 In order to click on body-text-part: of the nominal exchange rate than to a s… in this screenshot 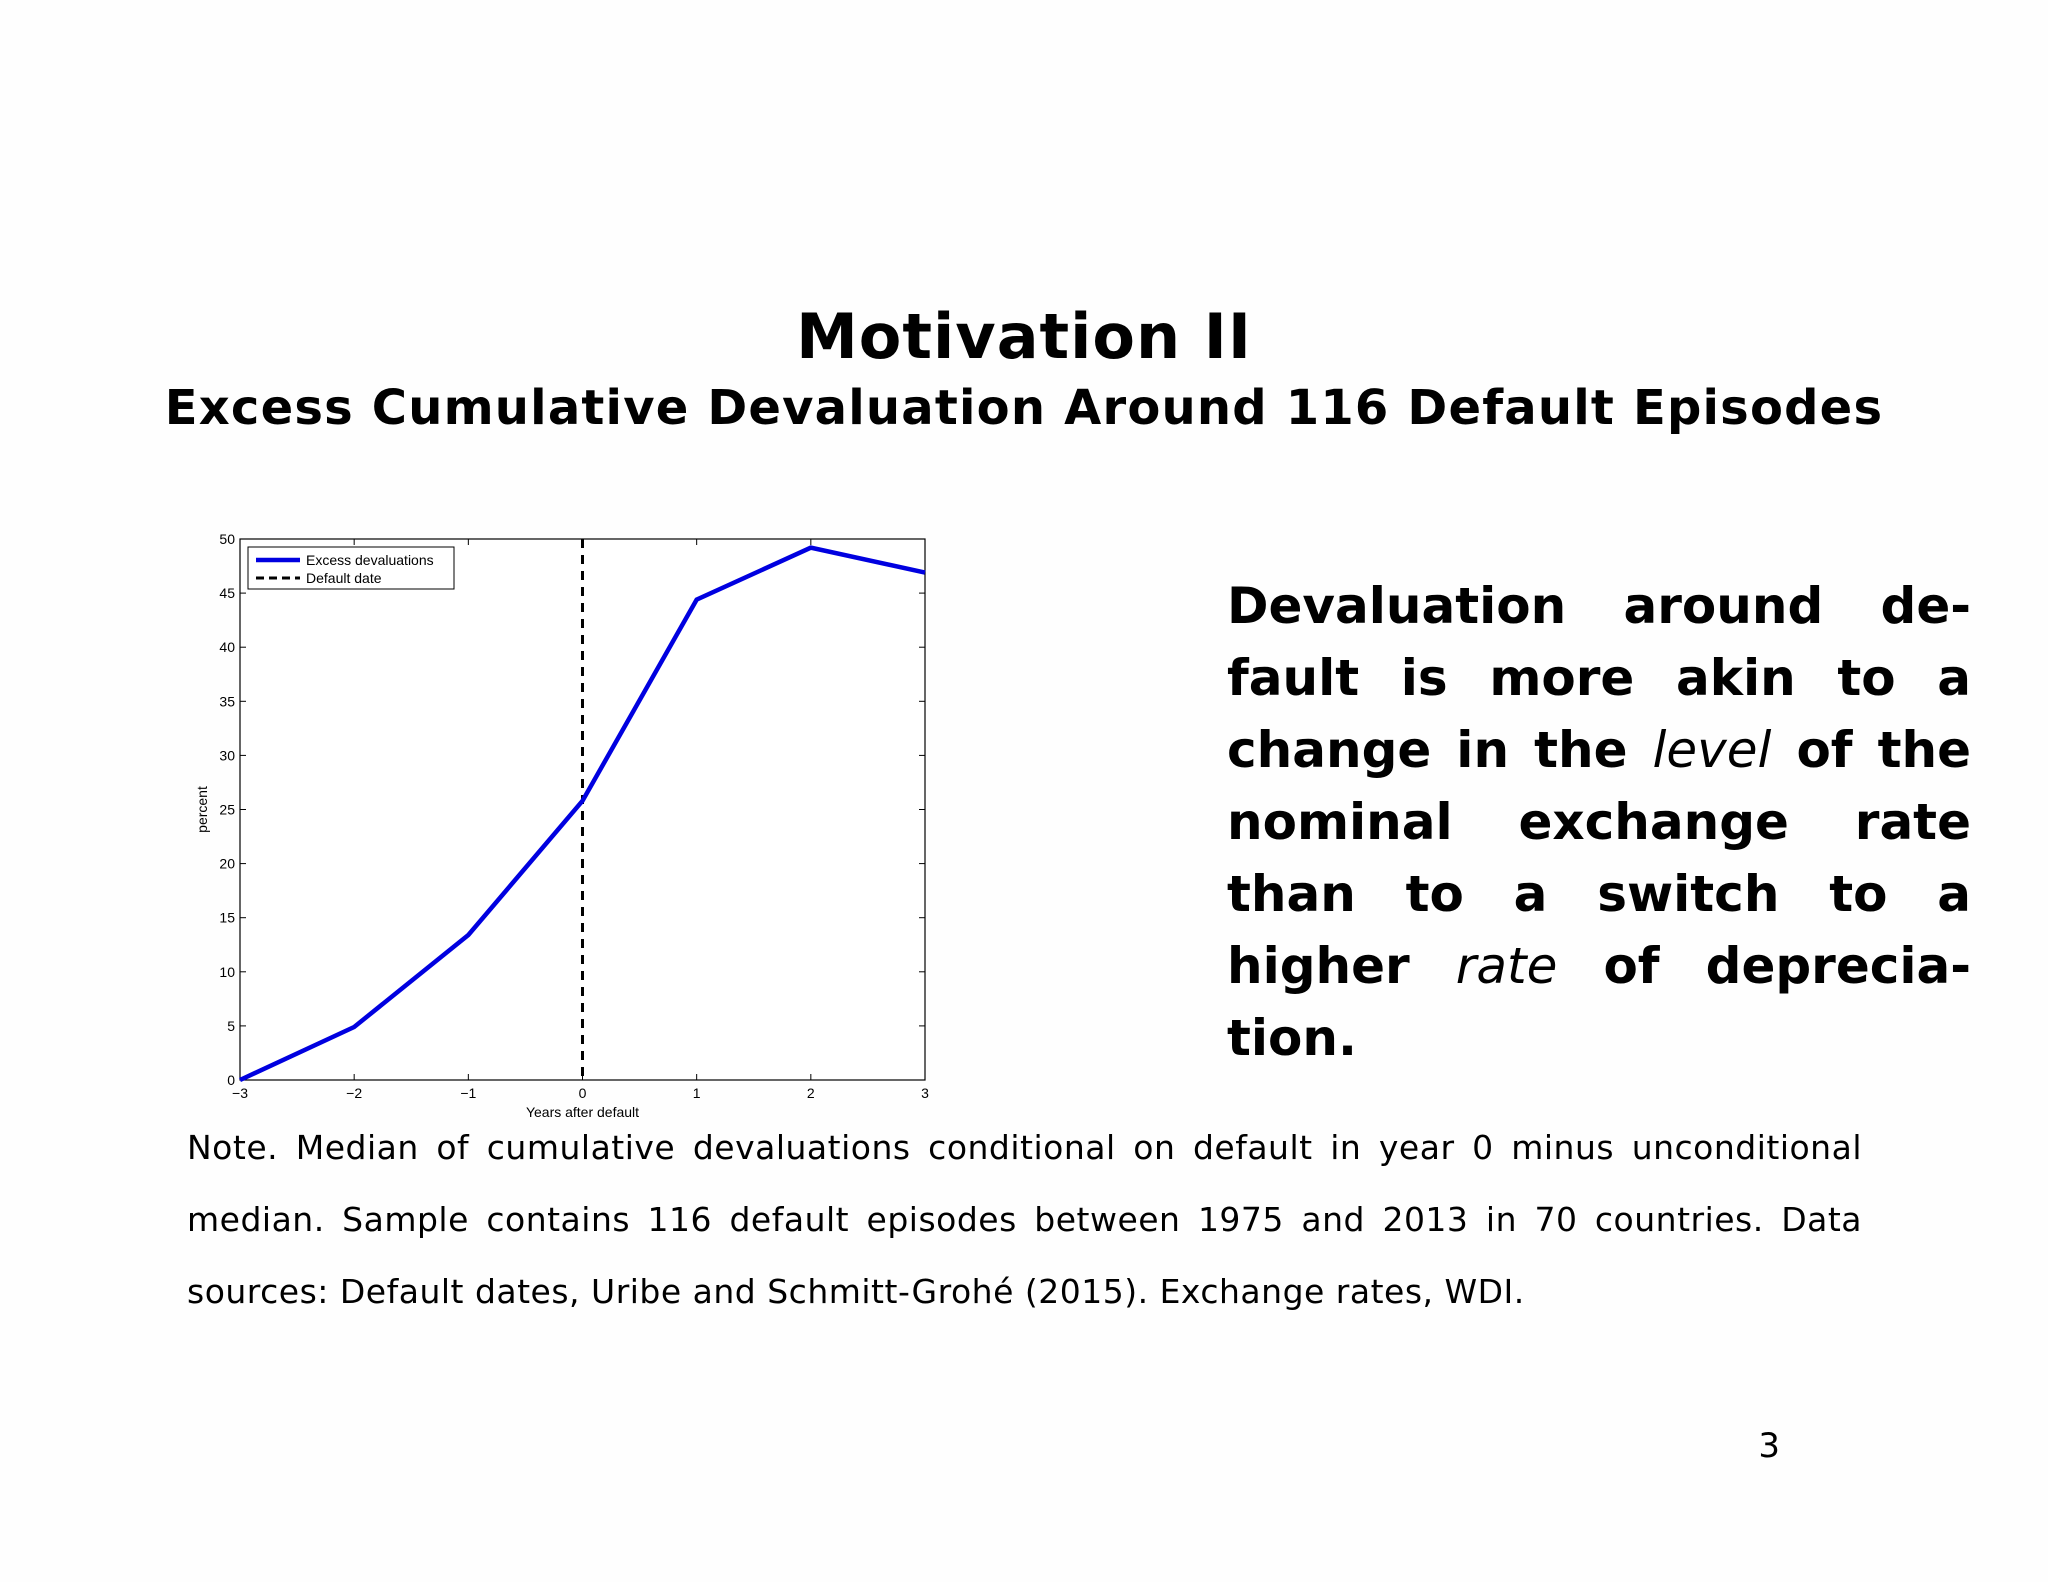, I will do `click(1599, 858)`.